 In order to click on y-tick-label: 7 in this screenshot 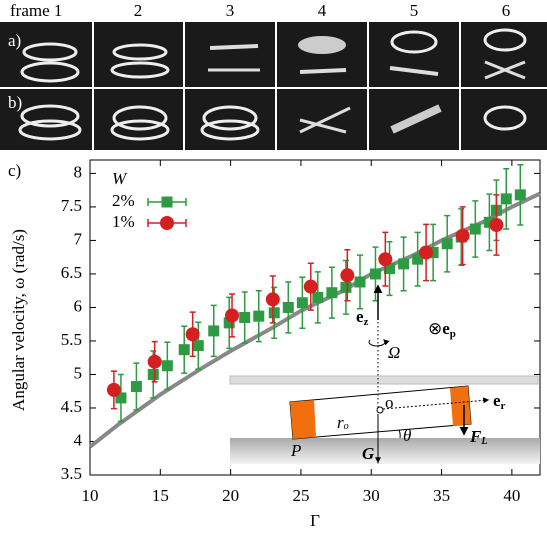, I will do `click(78, 238)`.